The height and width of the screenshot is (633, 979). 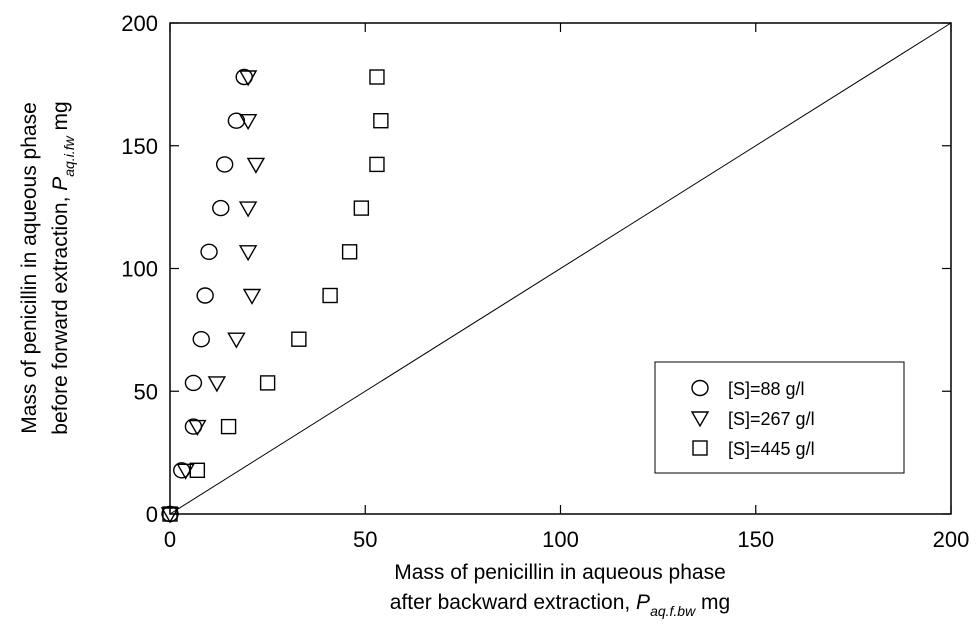 What do you see at coordinates (139, 146) in the screenshot?
I see `y-tick-label-3: 150` at bounding box center [139, 146].